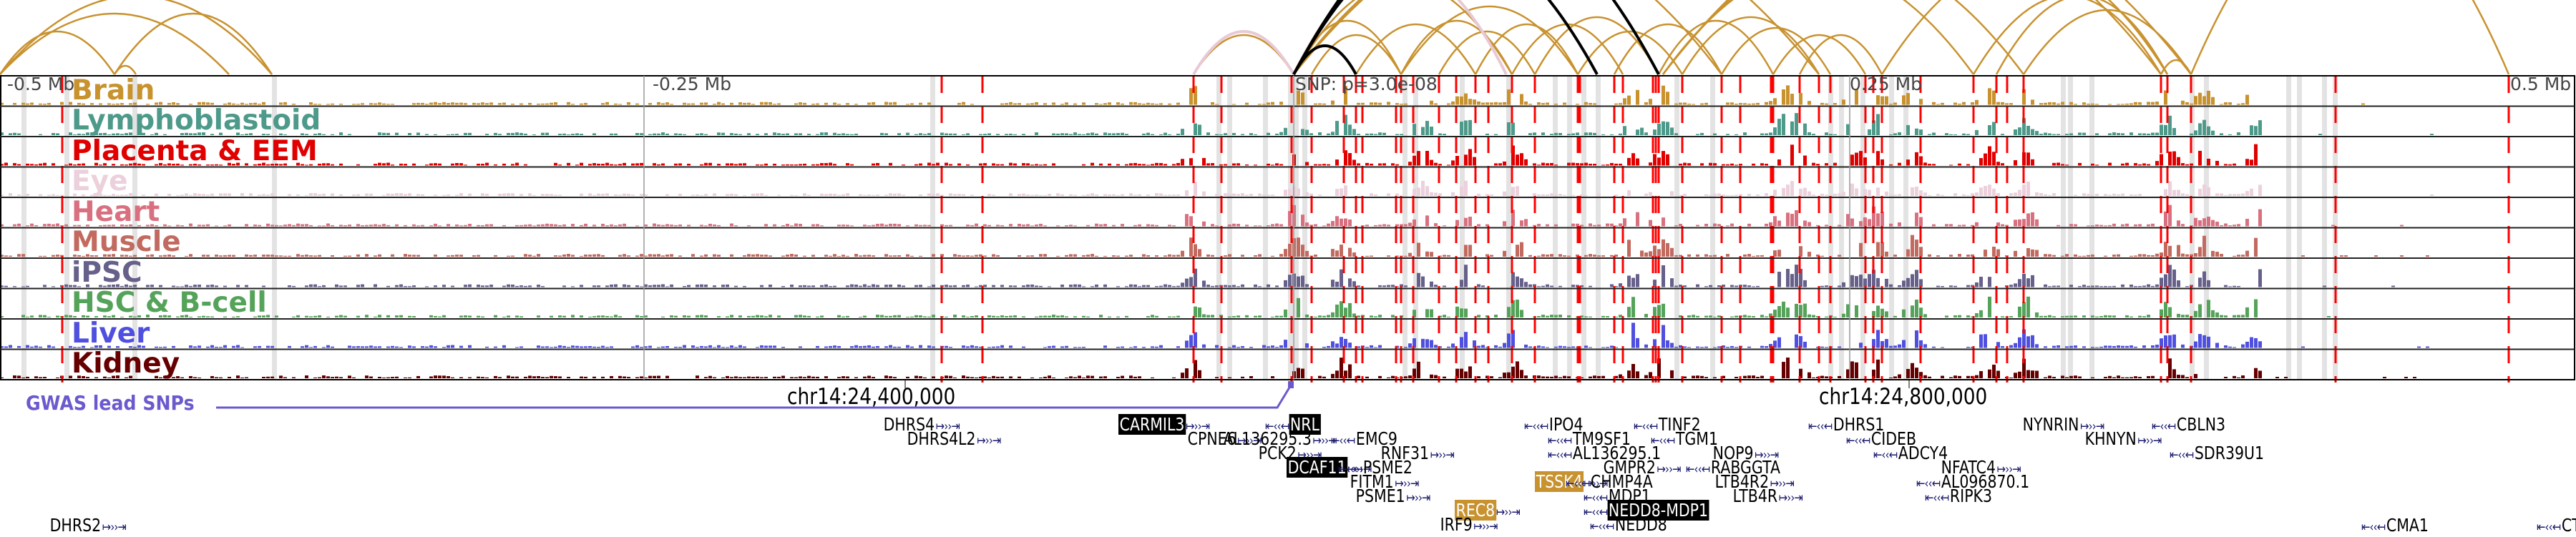 The width and height of the screenshot is (2576, 537). What do you see at coordinates (1329, 468) in the screenshot?
I see `gene-dcaf11: DCAF11↦››⇥` at bounding box center [1329, 468].